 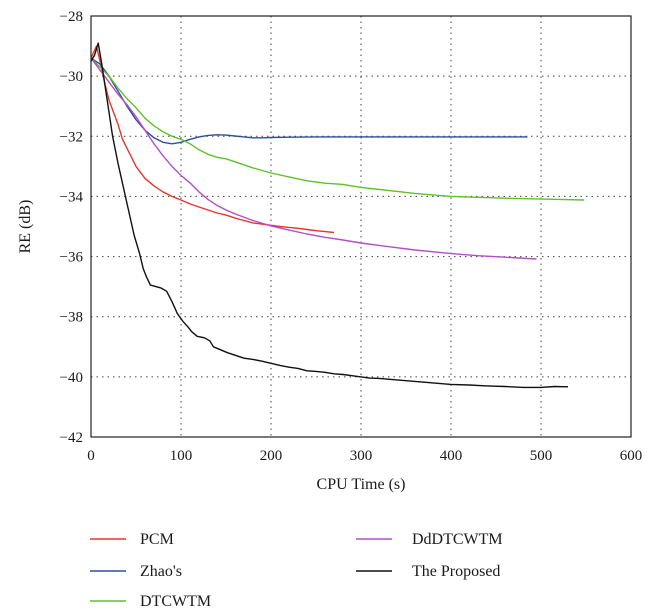 What do you see at coordinates (71, 378) in the screenshot?
I see `y-tick-label: −40` at bounding box center [71, 378].